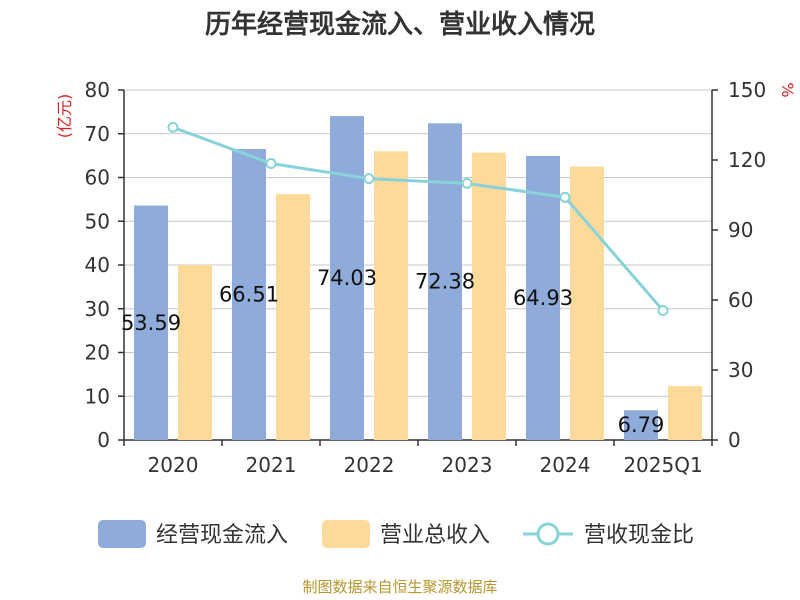 Image resolution: width=800 pixels, height=600 pixels. Describe the element at coordinates (64, 116) in the screenshot. I see `y-left-unit-label: (亿元)` at that location.